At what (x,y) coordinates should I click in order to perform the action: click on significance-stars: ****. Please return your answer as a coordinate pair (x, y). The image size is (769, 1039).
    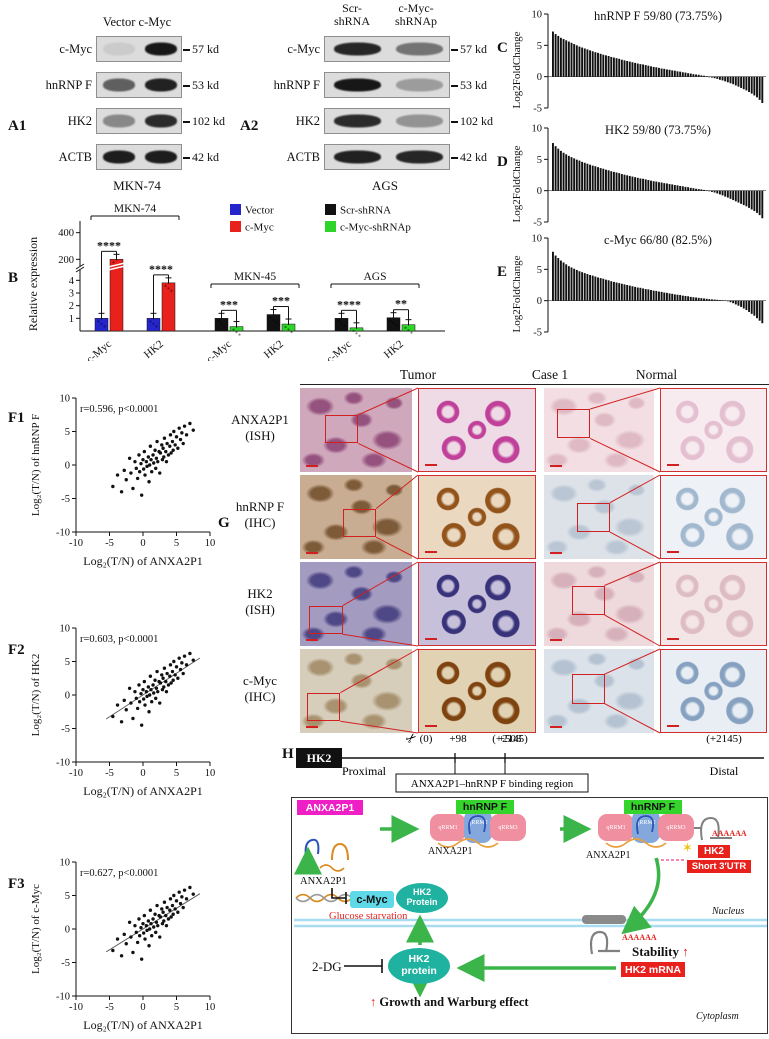
    Looking at the image, I should click on (161, 269).